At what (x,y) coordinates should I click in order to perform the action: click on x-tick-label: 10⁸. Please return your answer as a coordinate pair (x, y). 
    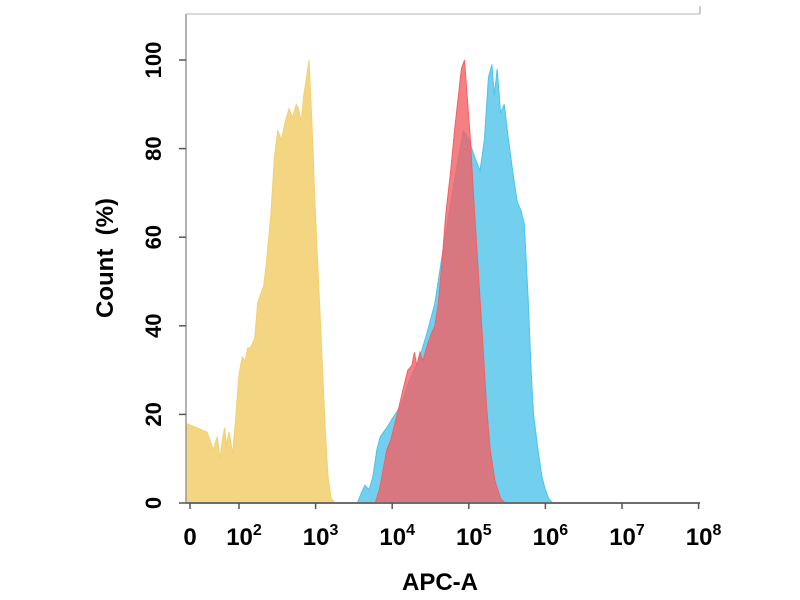
    Looking at the image, I should click on (704, 536).